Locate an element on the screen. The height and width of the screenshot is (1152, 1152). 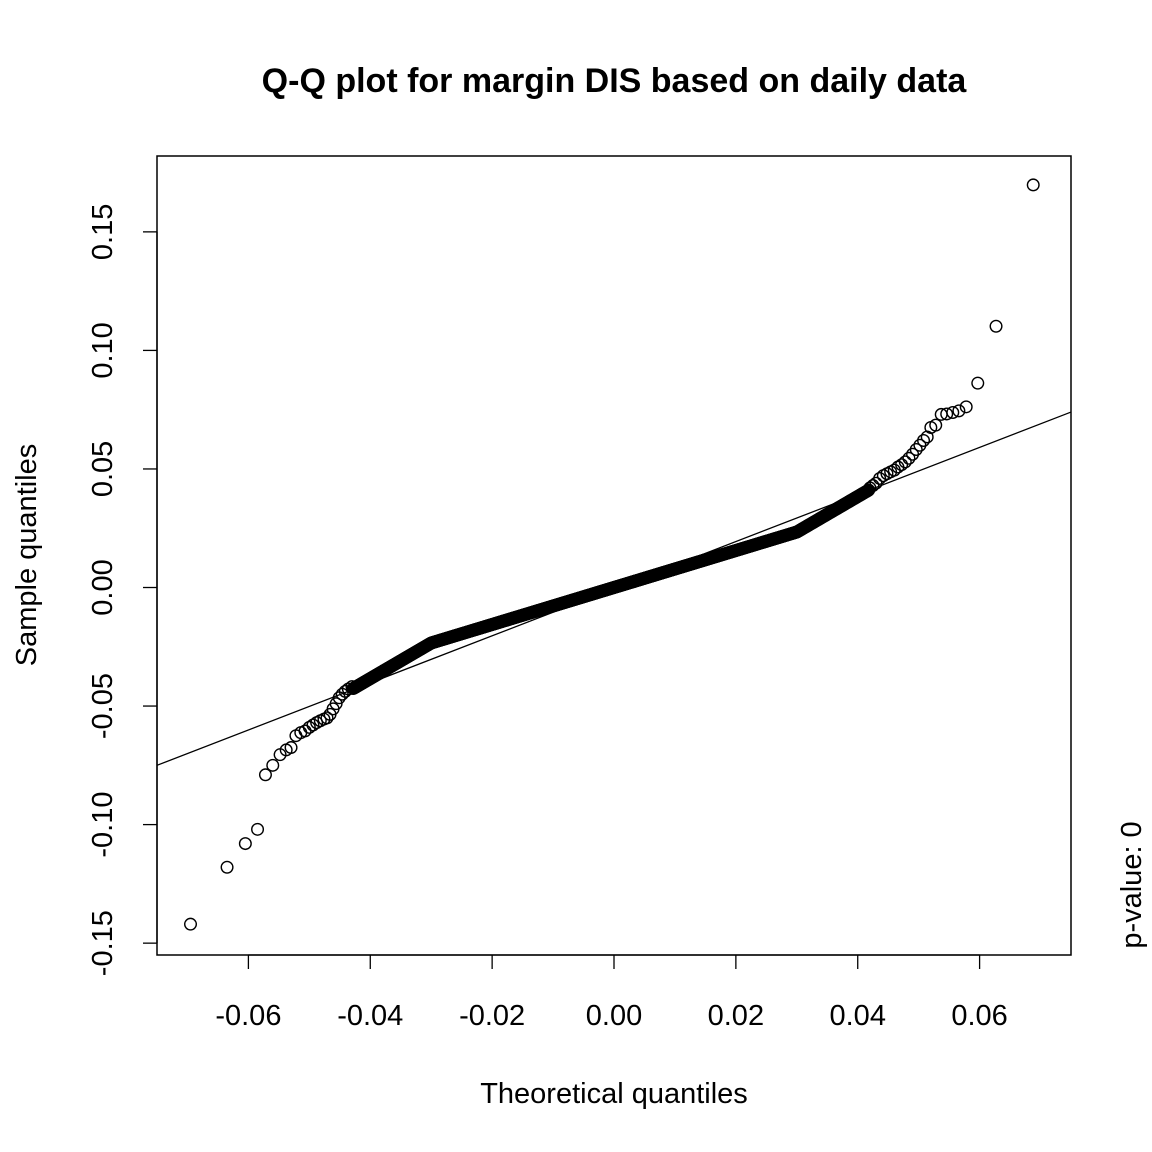
y-tick-label: -0.15 is located at coordinates (103, 943).